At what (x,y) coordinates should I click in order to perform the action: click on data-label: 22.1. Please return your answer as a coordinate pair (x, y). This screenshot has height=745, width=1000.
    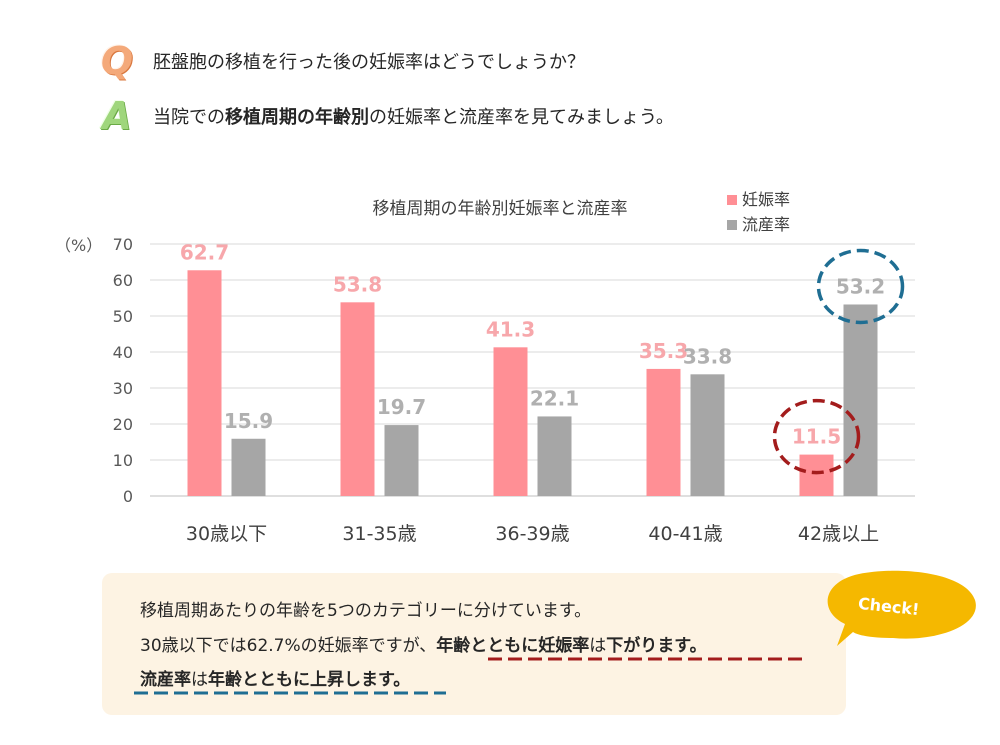
    Looking at the image, I should click on (554, 398).